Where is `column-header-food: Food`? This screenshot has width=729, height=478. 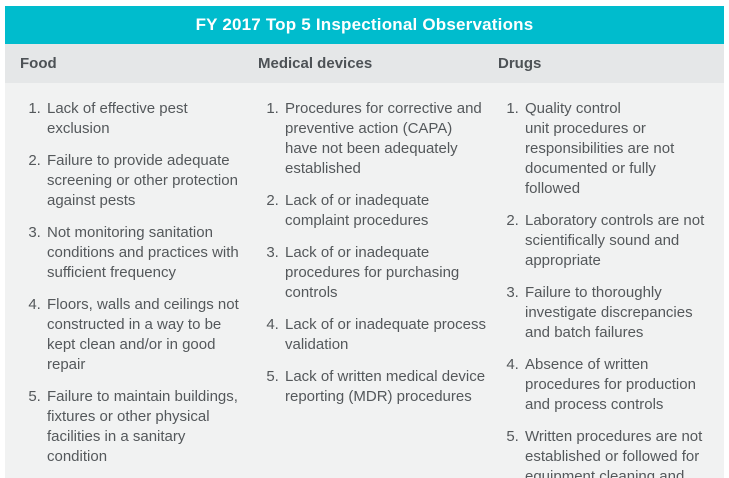 column-header-food: Food is located at coordinates (38, 63).